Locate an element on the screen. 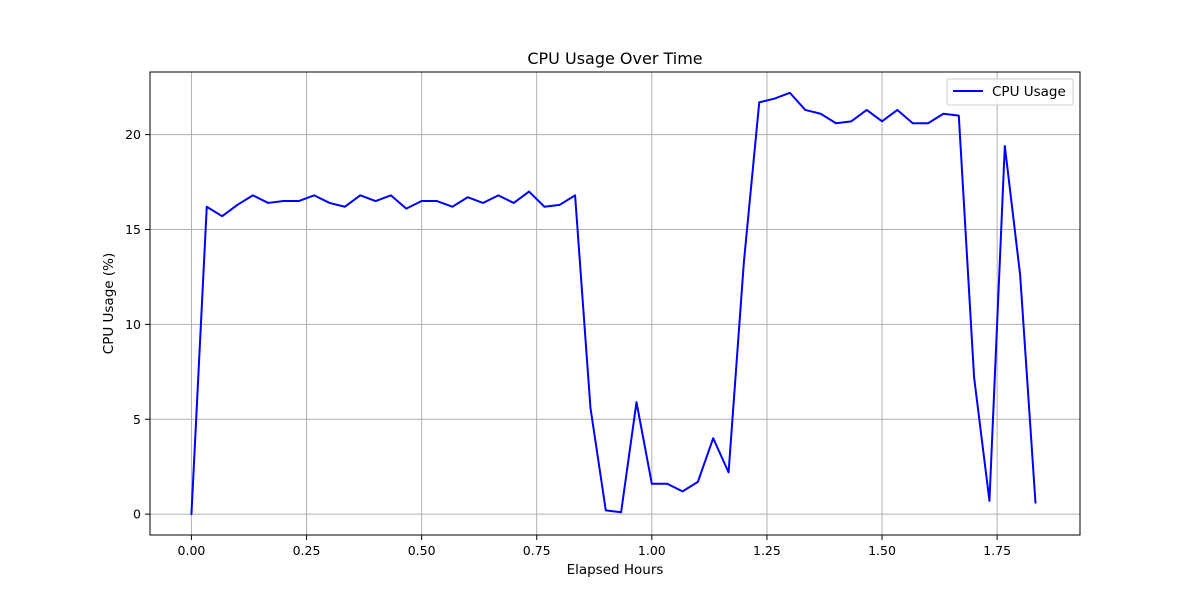 The width and height of the screenshot is (1200, 600). y-axis-label: CPU Usage (%) is located at coordinates (109, 303).